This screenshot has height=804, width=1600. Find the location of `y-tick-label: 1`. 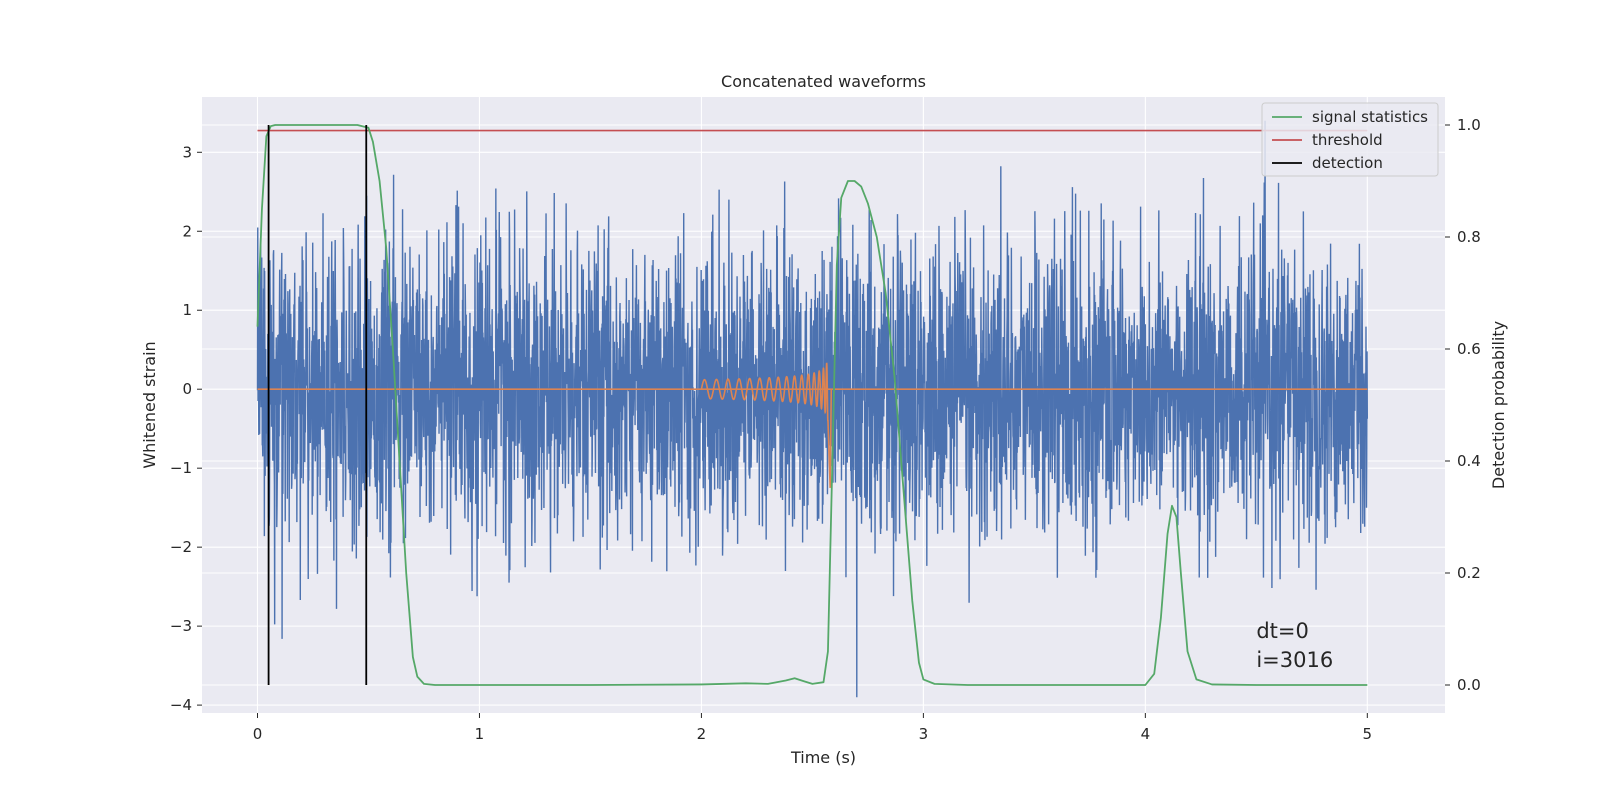

y-tick-label: 1 is located at coordinates (187, 310).